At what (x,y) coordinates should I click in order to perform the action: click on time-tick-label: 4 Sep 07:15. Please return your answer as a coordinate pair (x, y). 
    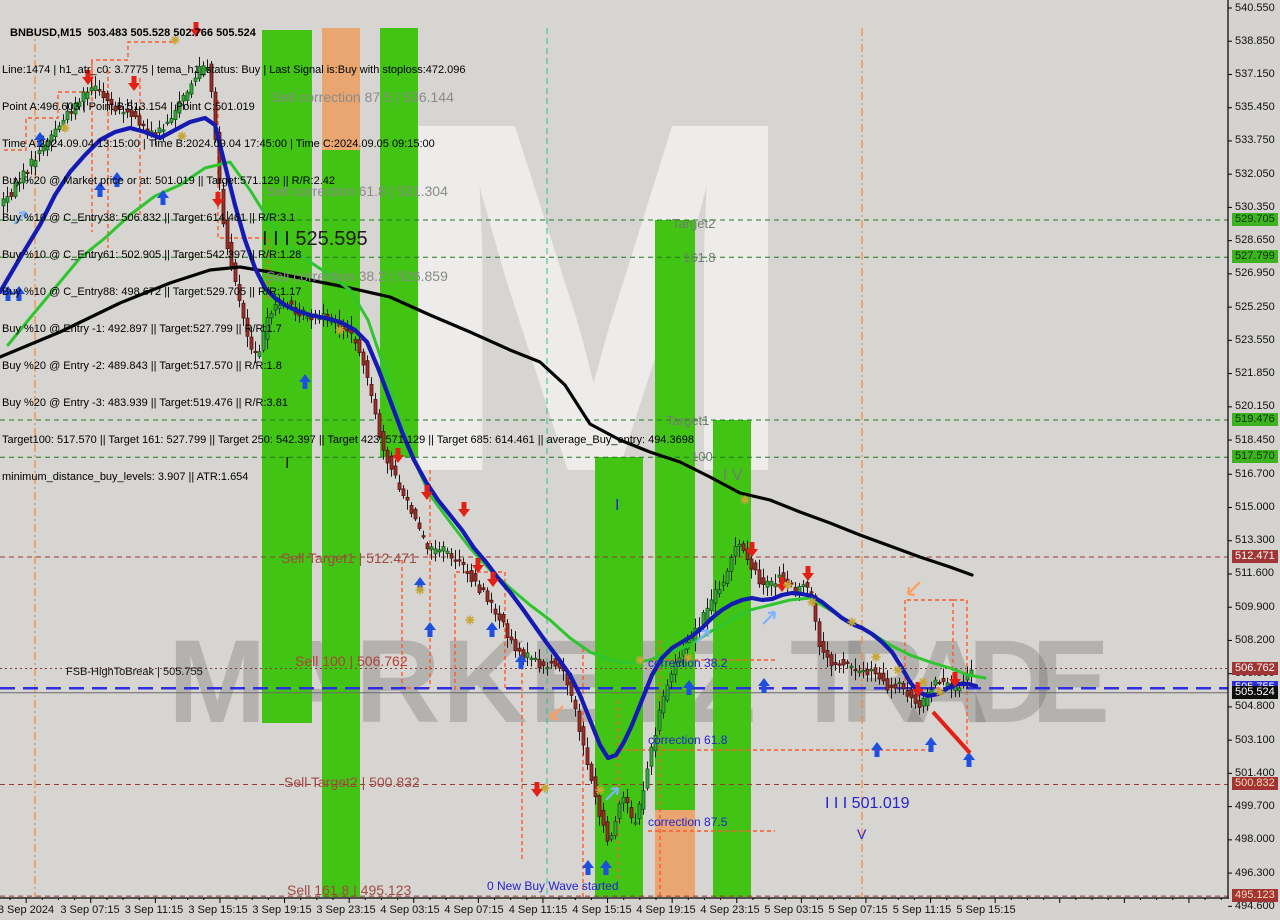
    Looking at the image, I should click on (474, 910).